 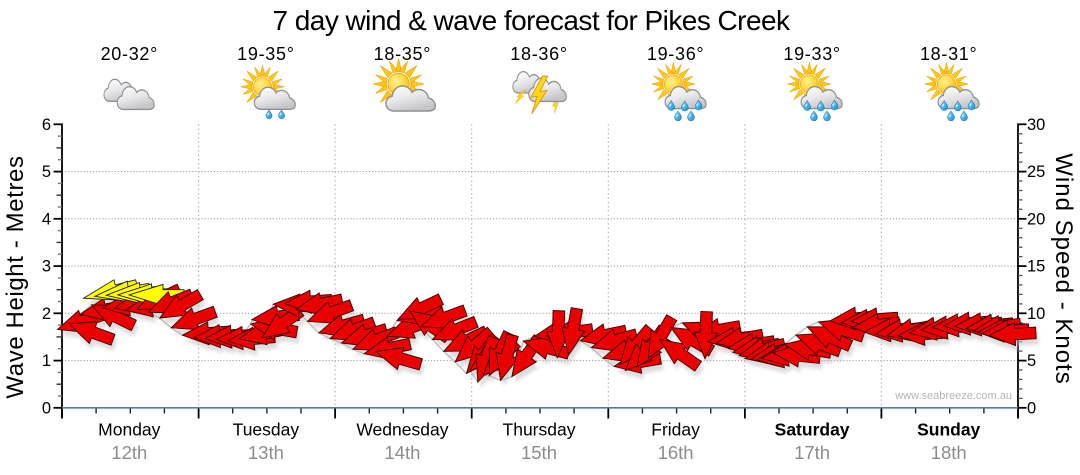 What do you see at coordinates (1063, 268) in the screenshot?
I see `svg-text: Wind Speed - Knots` at bounding box center [1063, 268].